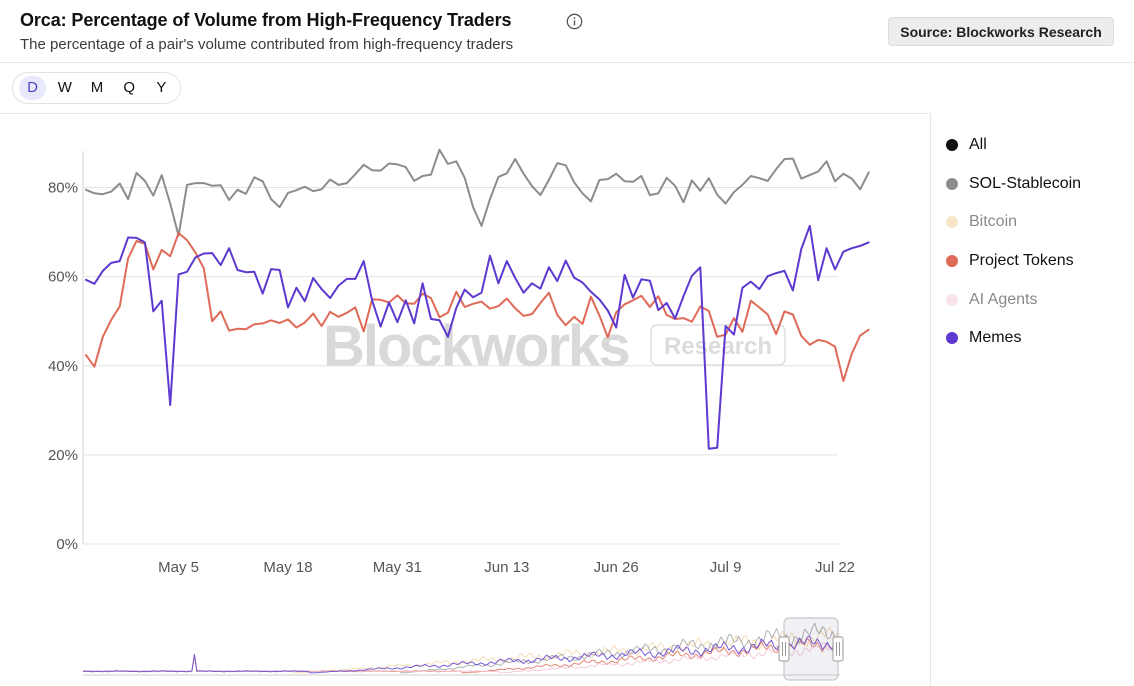 The image size is (1134, 686). I want to click on legend-item-bitcoin: Bitcoin, so click(1013, 222).